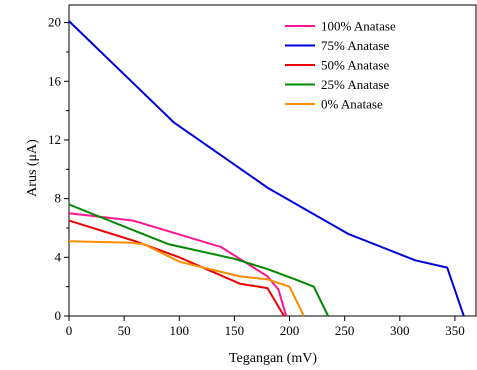 Image resolution: width=477 pixels, height=370 pixels. I want to click on legend-label: 25% Anatase, so click(355, 84).